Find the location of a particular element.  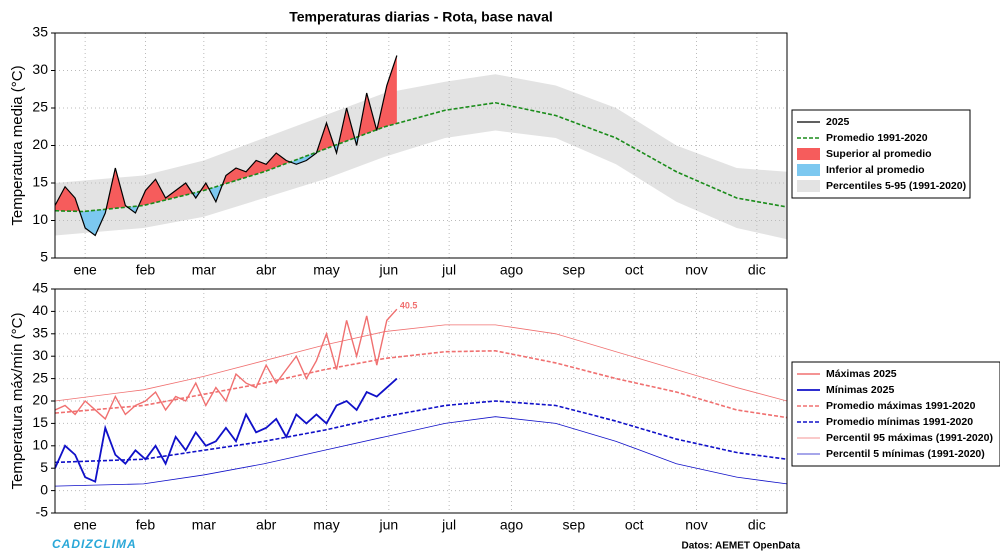

legend-label: Inferior al promedio is located at coordinates (875, 170).